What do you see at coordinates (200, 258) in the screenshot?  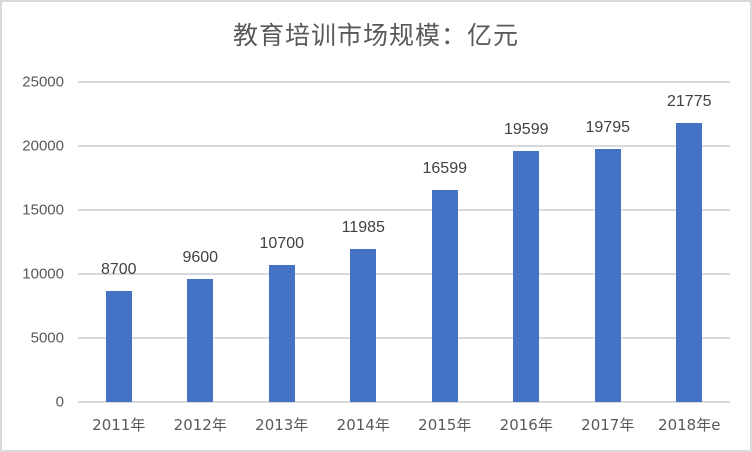 I see `data-label: 9600` at bounding box center [200, 258].